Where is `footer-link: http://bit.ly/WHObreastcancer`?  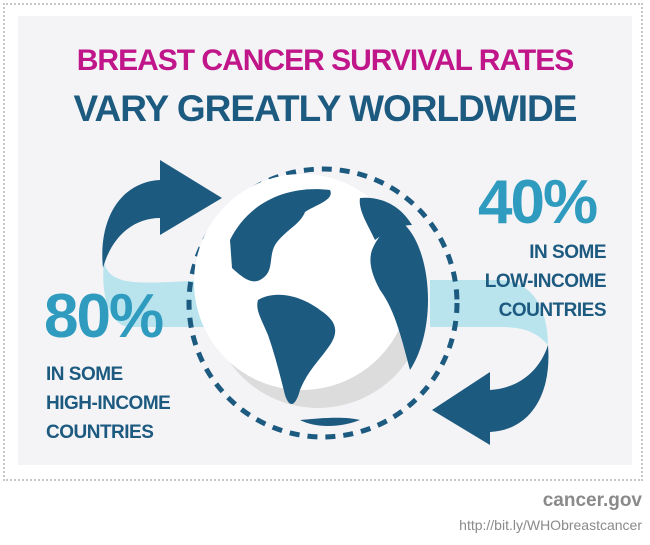 footer-link: http://bit.ly/WHObreastcancer is located at coordinates (550, 525).